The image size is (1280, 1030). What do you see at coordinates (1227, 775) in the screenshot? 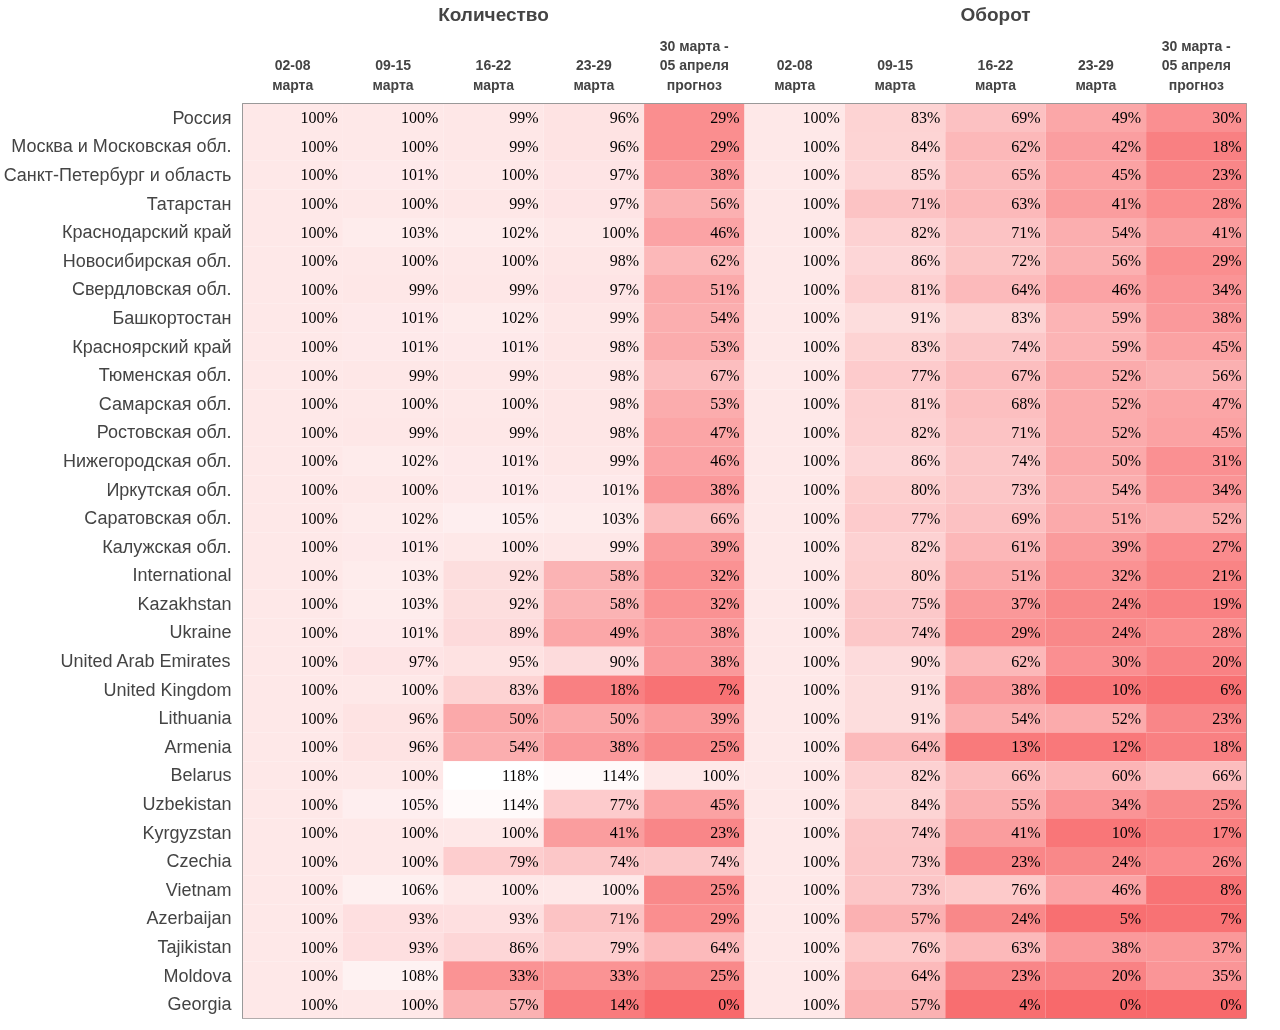
I see `data-label: 66%` at bounding box center [1227, 775].